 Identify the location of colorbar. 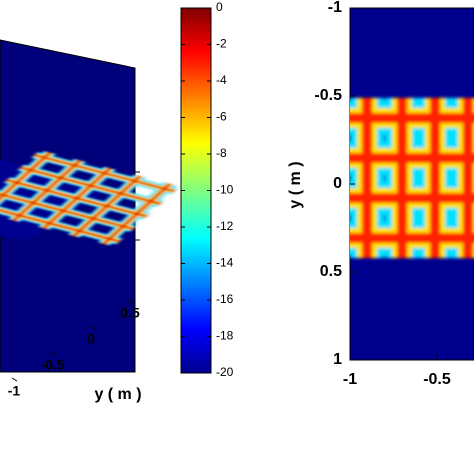
(196, 190).